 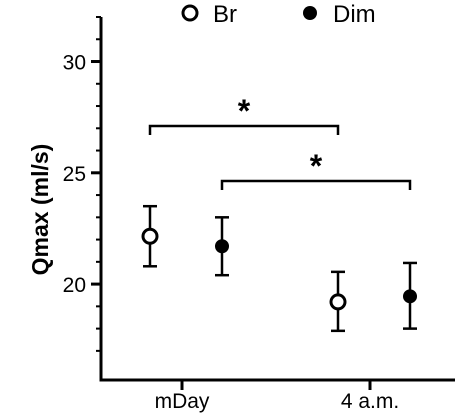 What do you see at coordinates (74, 63) in the screenshot?
I see `y-tick-label: 30` at bounding box center [74, 63].